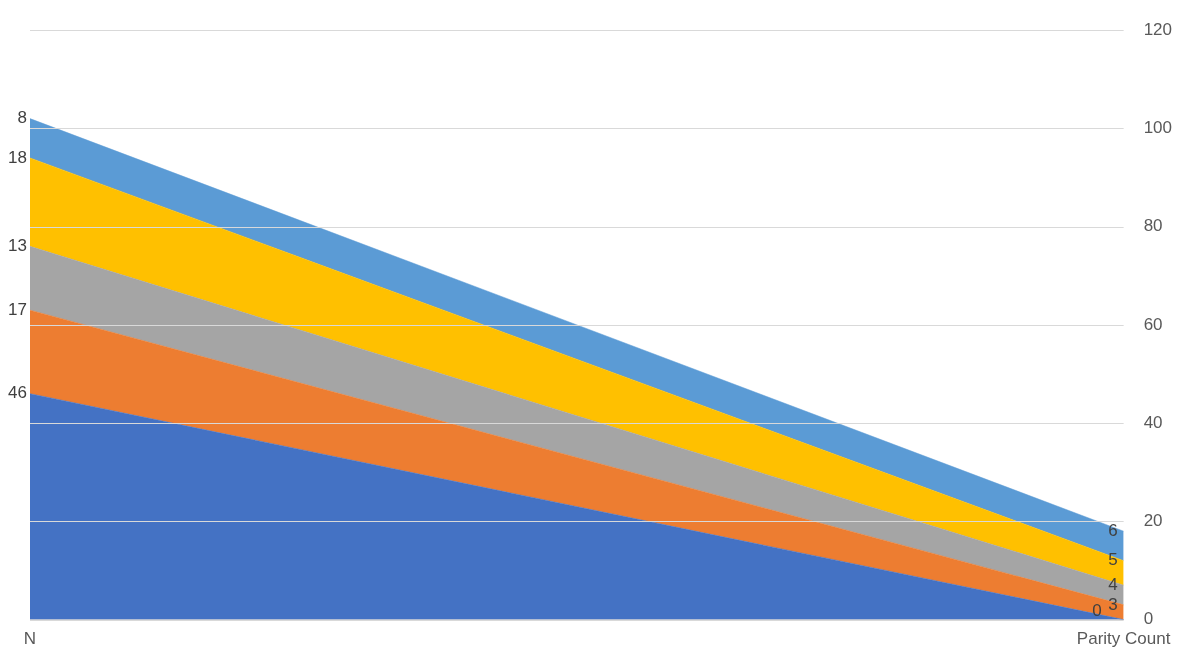 The image size is (1202, 666). I want to click on data-label: 8, so click(22, 118).